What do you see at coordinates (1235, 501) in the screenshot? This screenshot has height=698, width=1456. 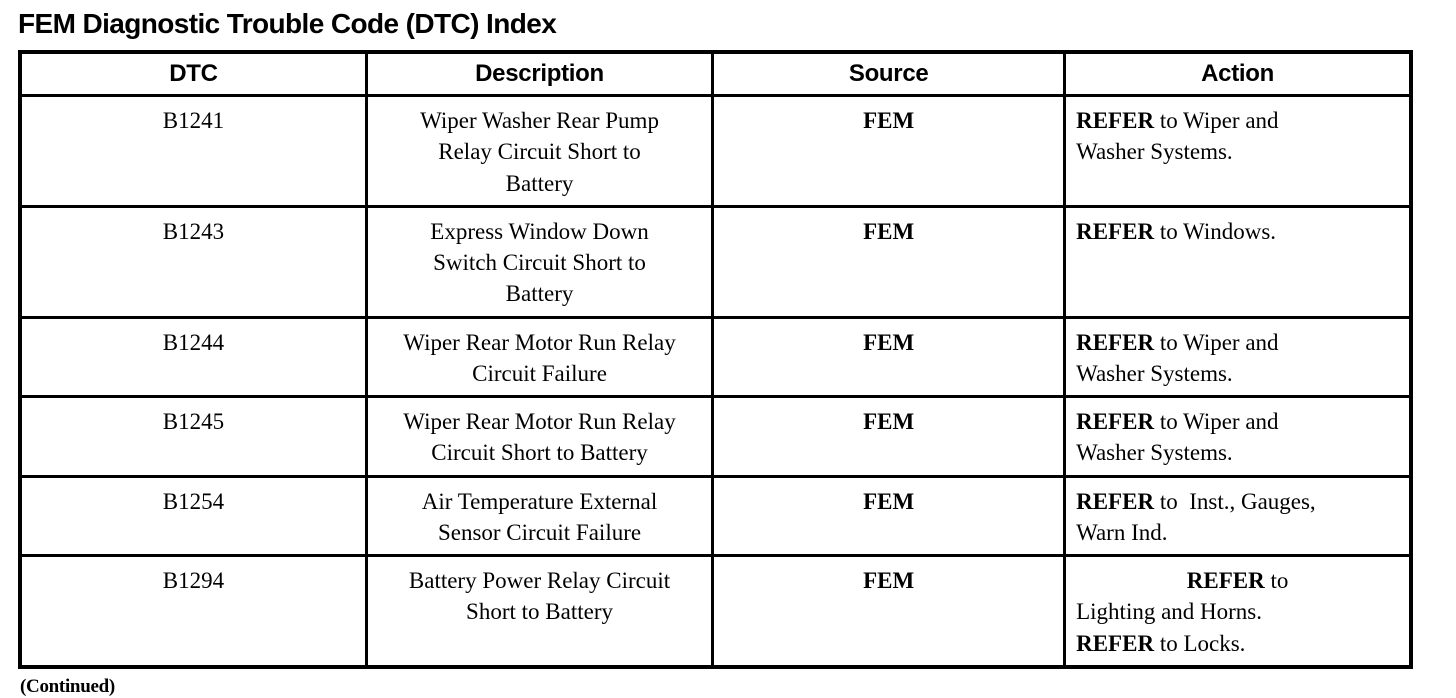 I see `action-text: to Inst., Gauges,` at bounding box center [1235, 501].